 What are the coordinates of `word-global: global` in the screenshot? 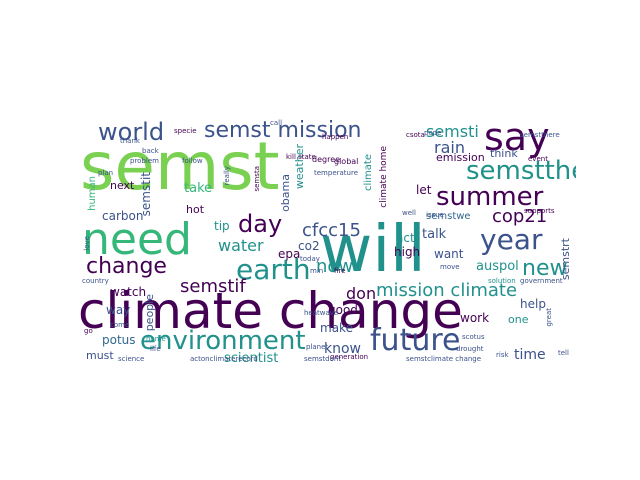 It's located at (346, 161).